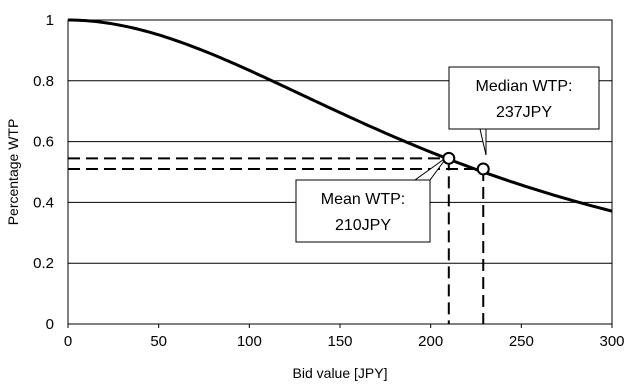  Describe the element at coordinates (43, 263) in the screenshot. I see `y-tick-label: 0.2` at that location.